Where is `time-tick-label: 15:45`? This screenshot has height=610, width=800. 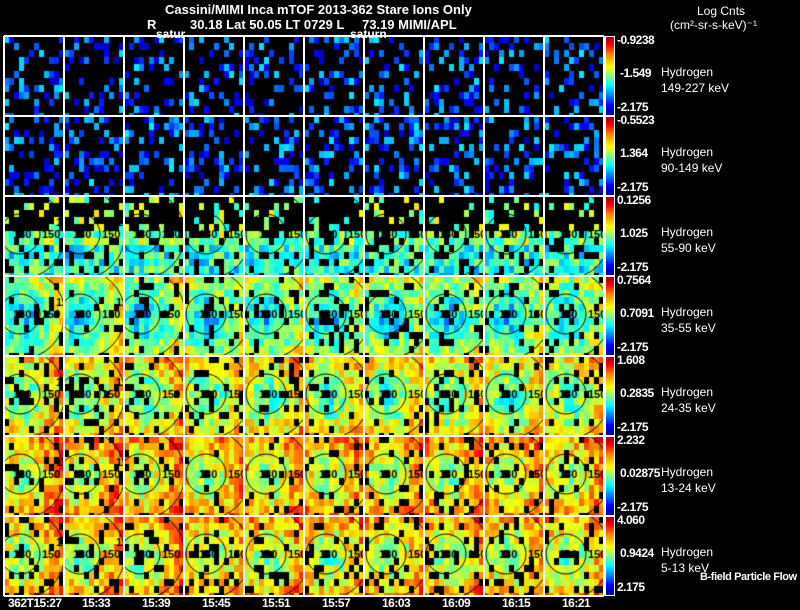
time-tick-label: 15:45 is located at coordinates (216, 603).